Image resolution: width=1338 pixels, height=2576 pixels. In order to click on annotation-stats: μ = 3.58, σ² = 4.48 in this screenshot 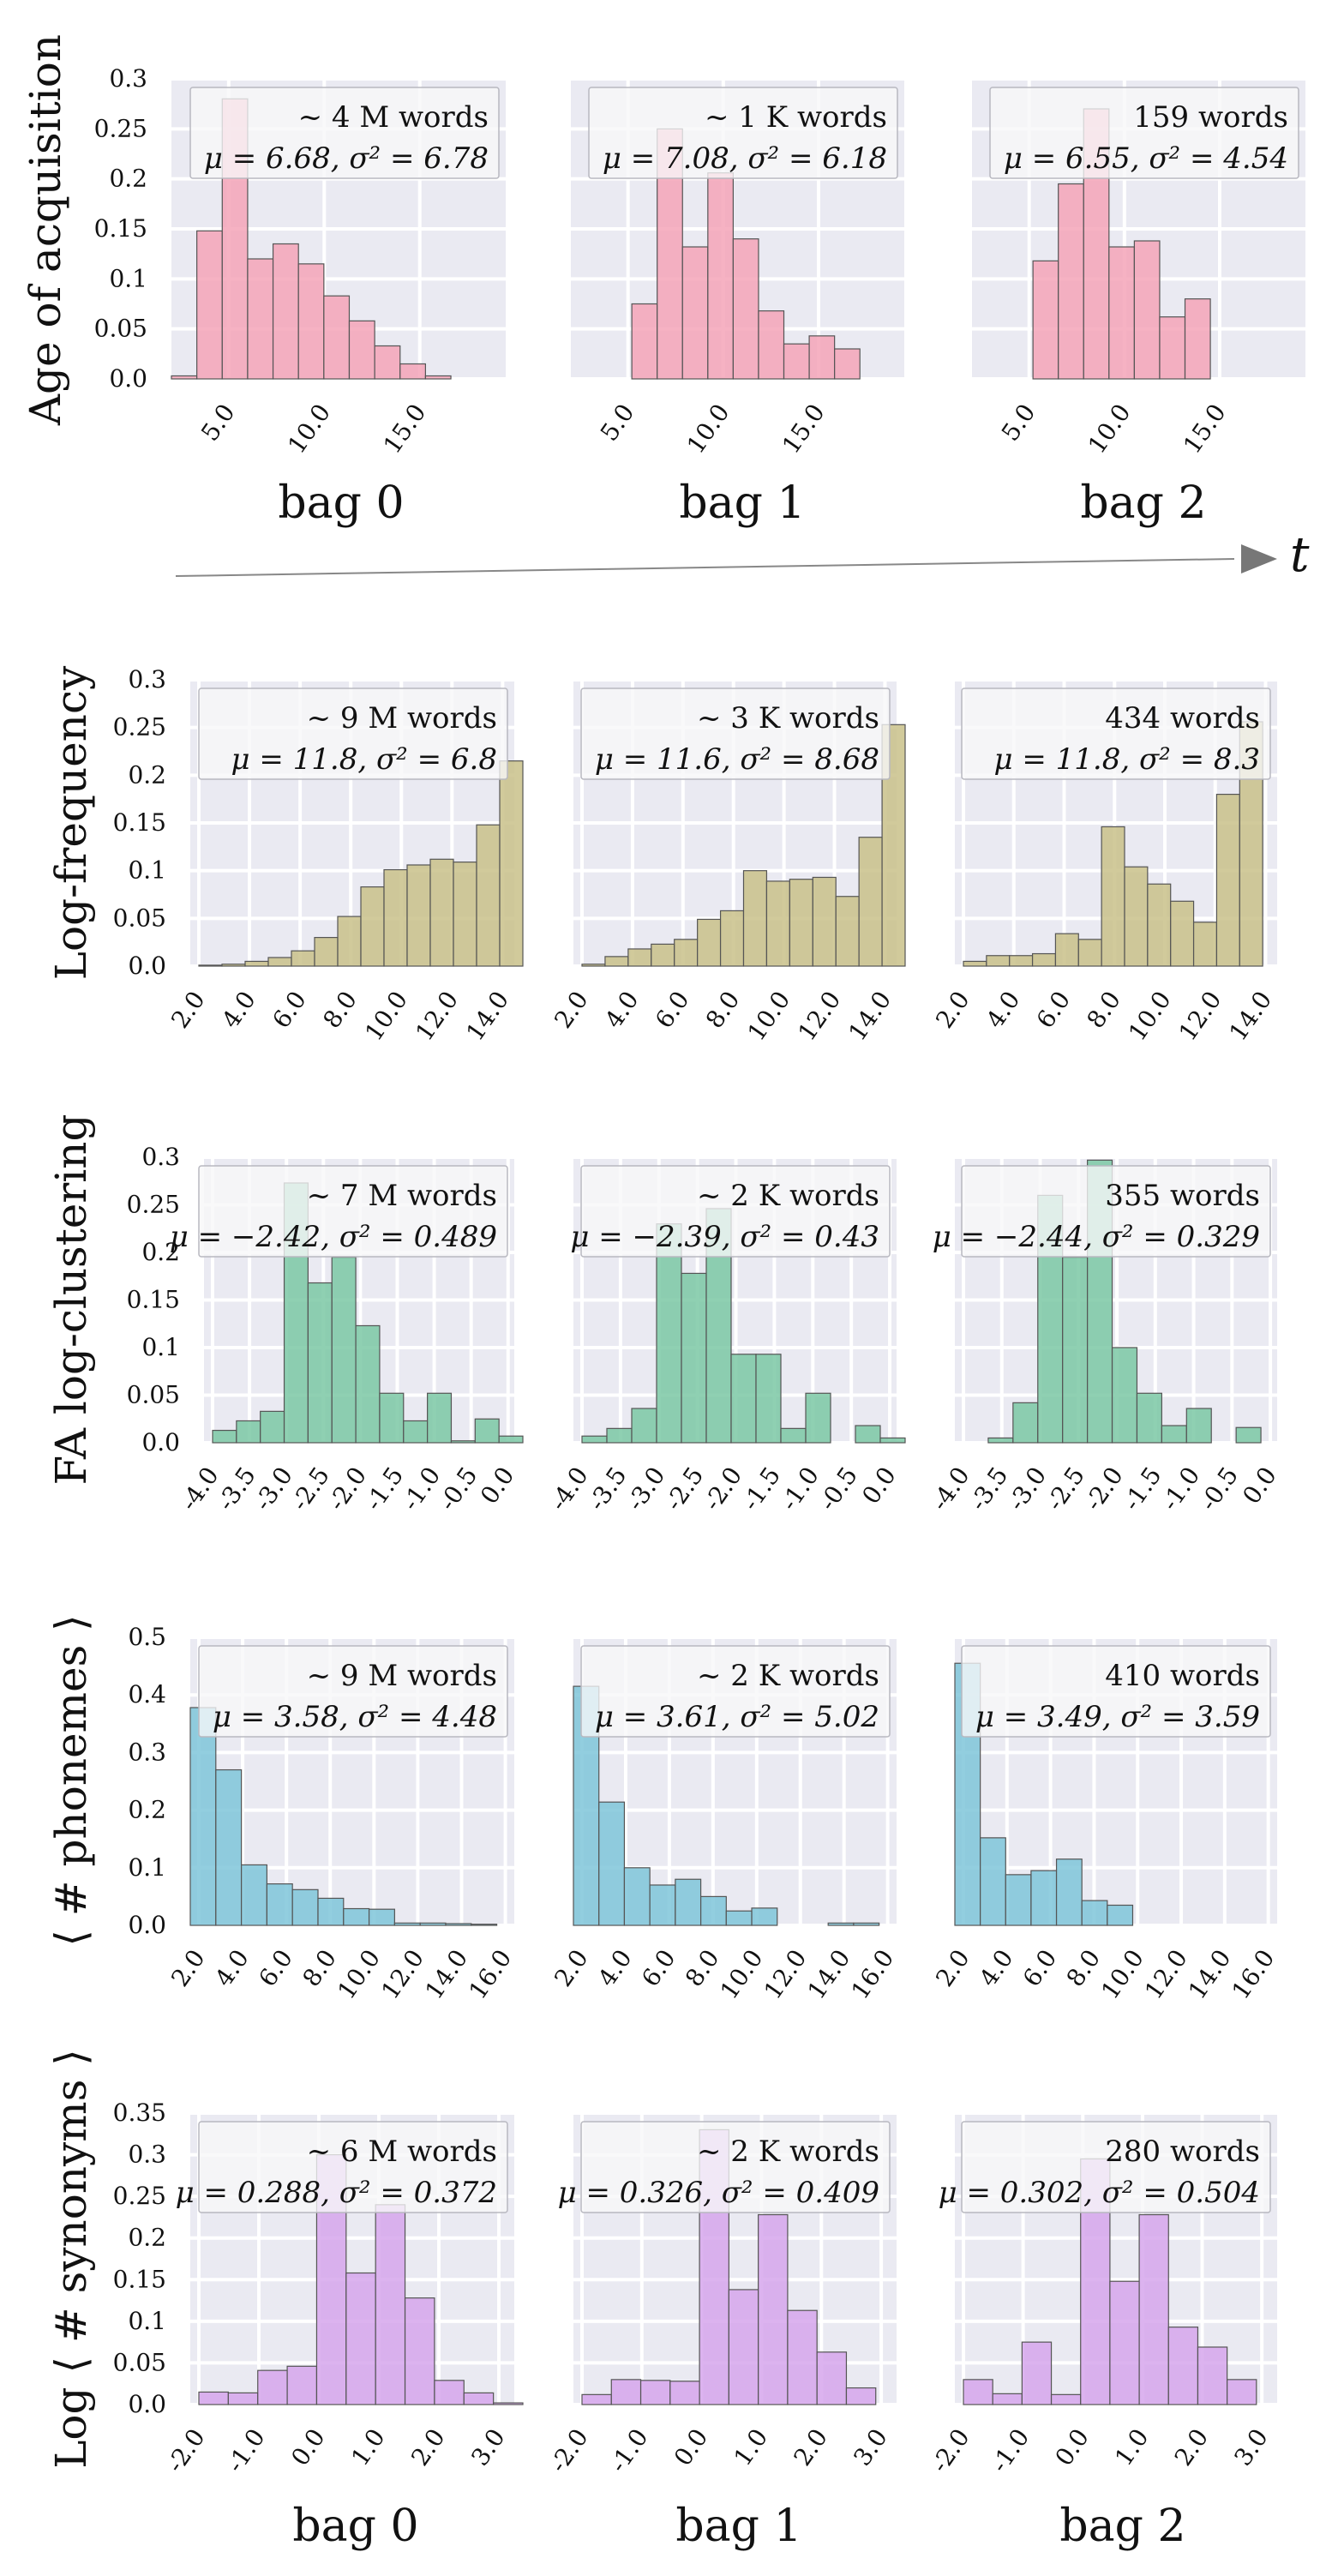, I will do `click(355, 1717)`.